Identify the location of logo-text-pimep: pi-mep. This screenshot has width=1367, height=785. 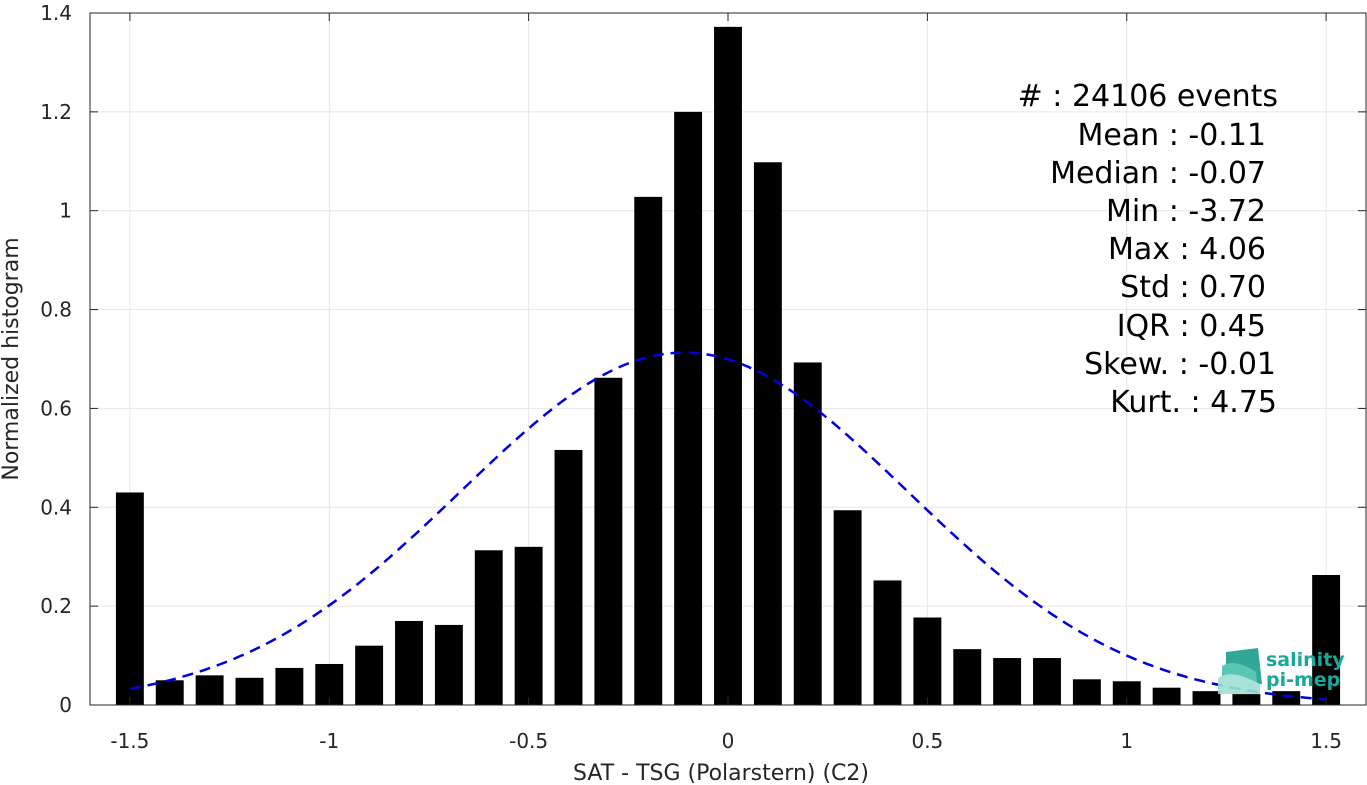
(1303, 680).